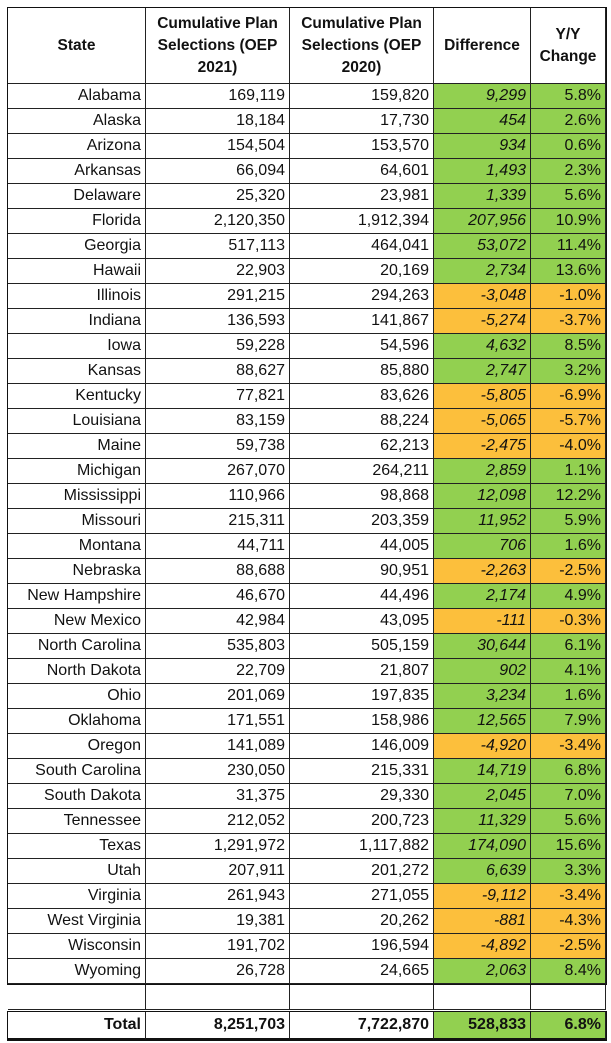 This screenshot has height=1043, width=611. I want to click on state-cell: Montana, so click(77, 546).